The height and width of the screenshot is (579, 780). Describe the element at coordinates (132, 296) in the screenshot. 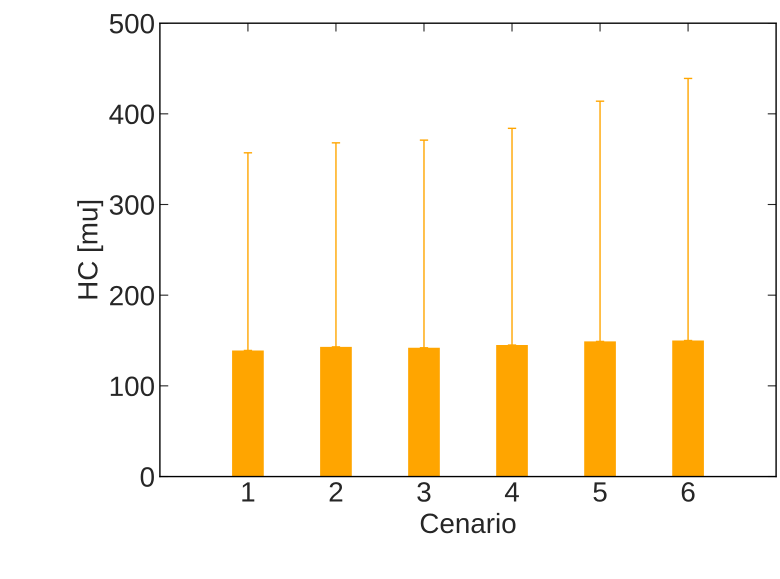

I see `y-tick-label: 200` at that location.